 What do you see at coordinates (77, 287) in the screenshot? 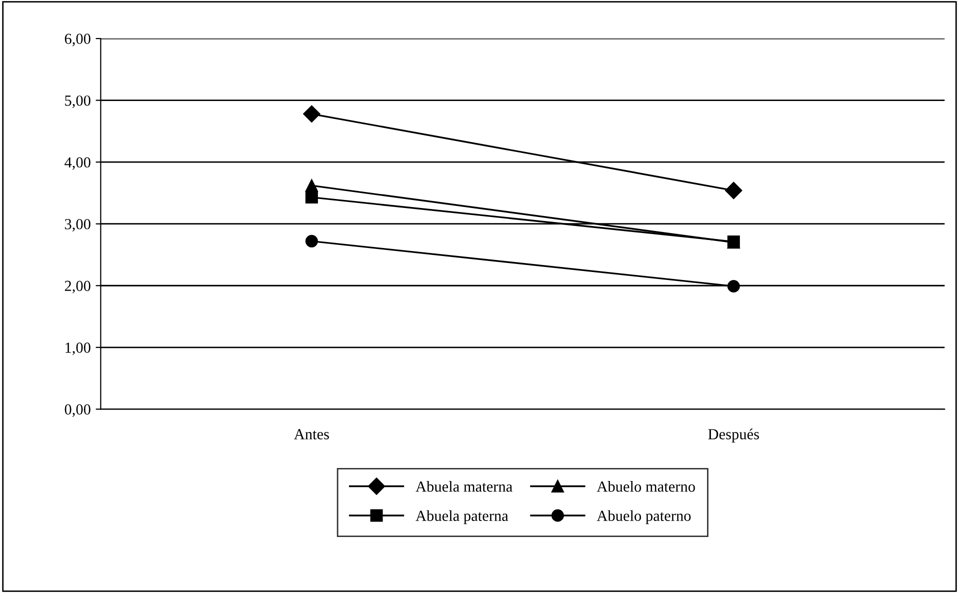
I see `y-tick-label: 2,00` at bounding box center [77, 287].